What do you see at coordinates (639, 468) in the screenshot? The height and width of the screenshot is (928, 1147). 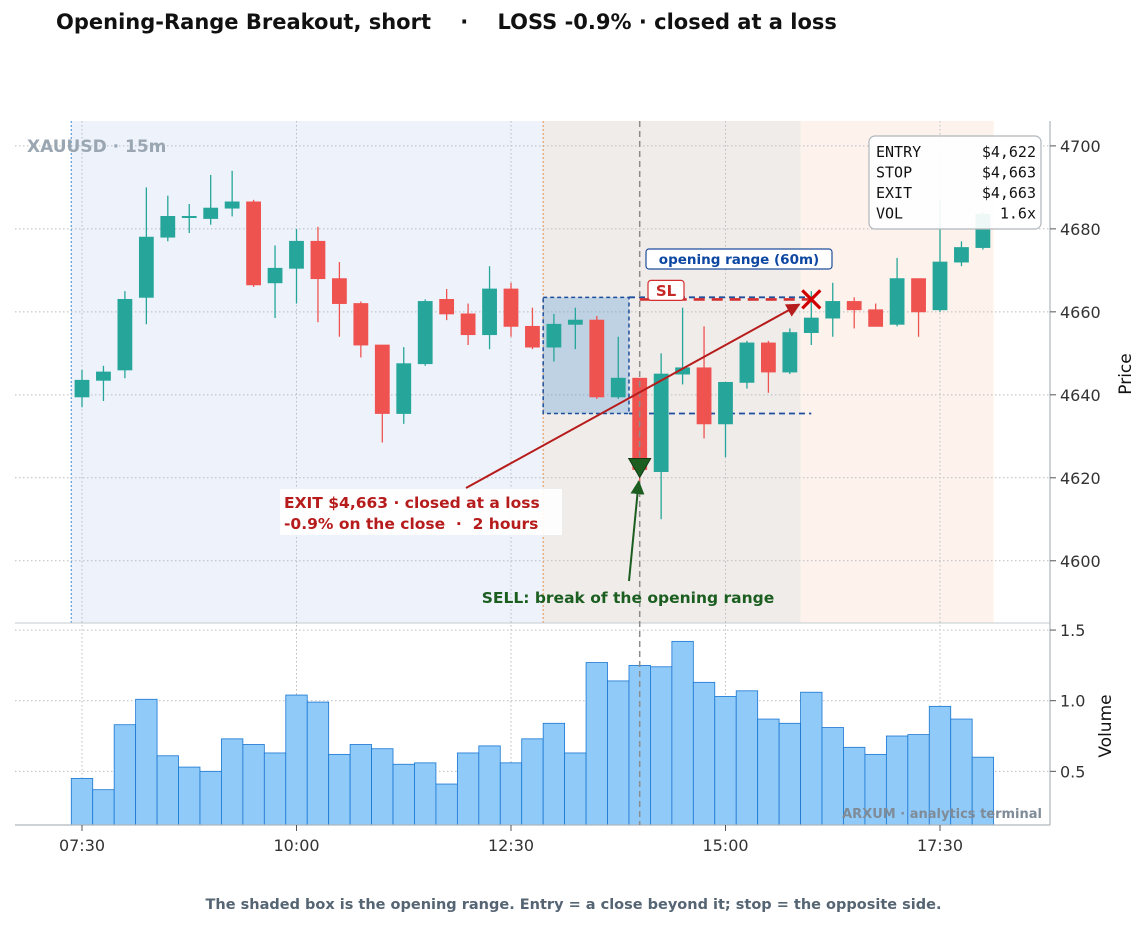 I see `sell-marker` at bounding box center [639, 468].